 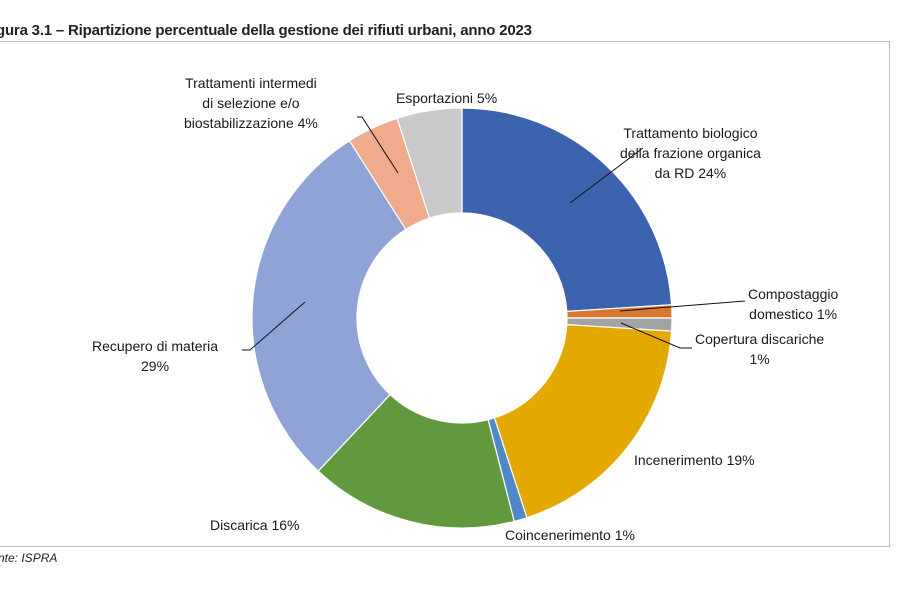 What do you see at coordinates (255, 525) in the screenshot?
I see `label-discarica: Discarica 16%` at bounding box center [255, 525].